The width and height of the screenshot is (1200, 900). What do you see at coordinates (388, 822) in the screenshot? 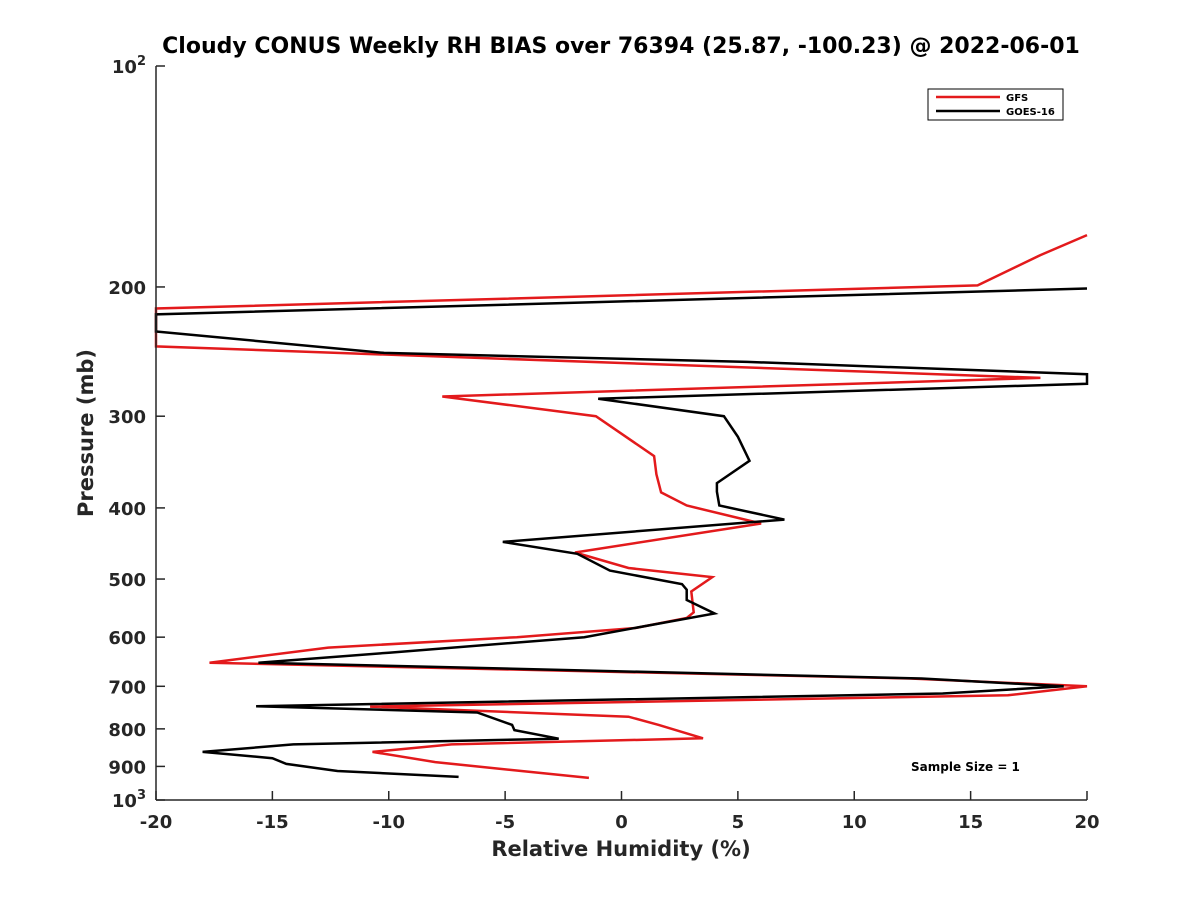
I see `x-tick-label: -10` at bounding box center [388, 822].